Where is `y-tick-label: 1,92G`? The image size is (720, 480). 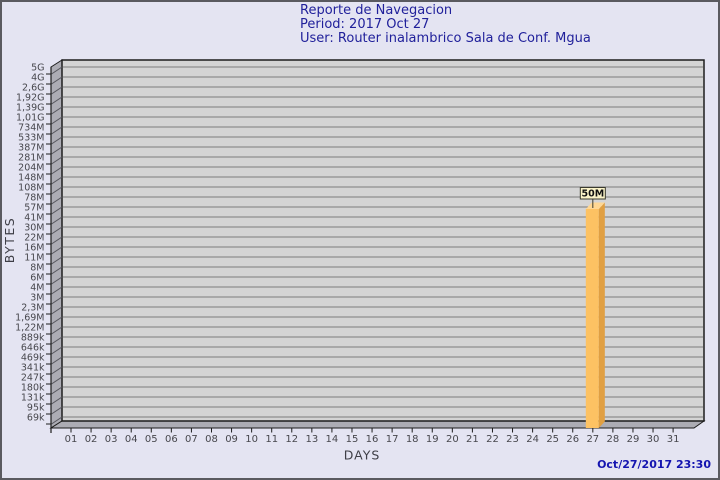 y-tick-label: 1,92G is located at coordinates (30, 98).